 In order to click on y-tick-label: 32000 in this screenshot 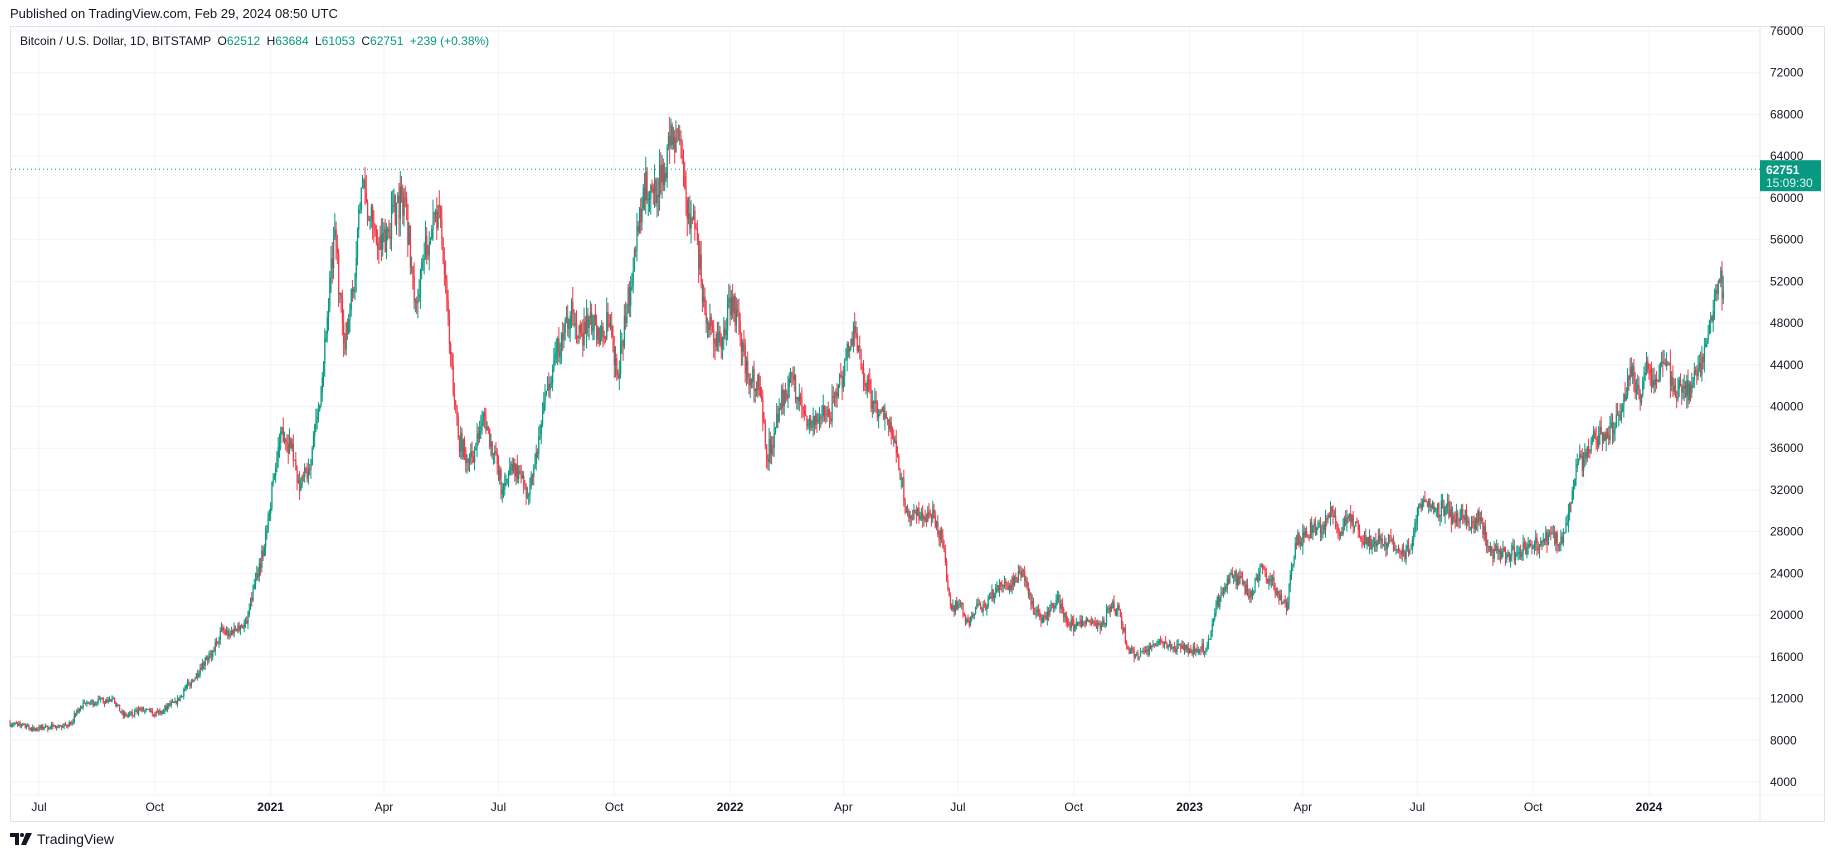, I will do `click(1787, 490)`.